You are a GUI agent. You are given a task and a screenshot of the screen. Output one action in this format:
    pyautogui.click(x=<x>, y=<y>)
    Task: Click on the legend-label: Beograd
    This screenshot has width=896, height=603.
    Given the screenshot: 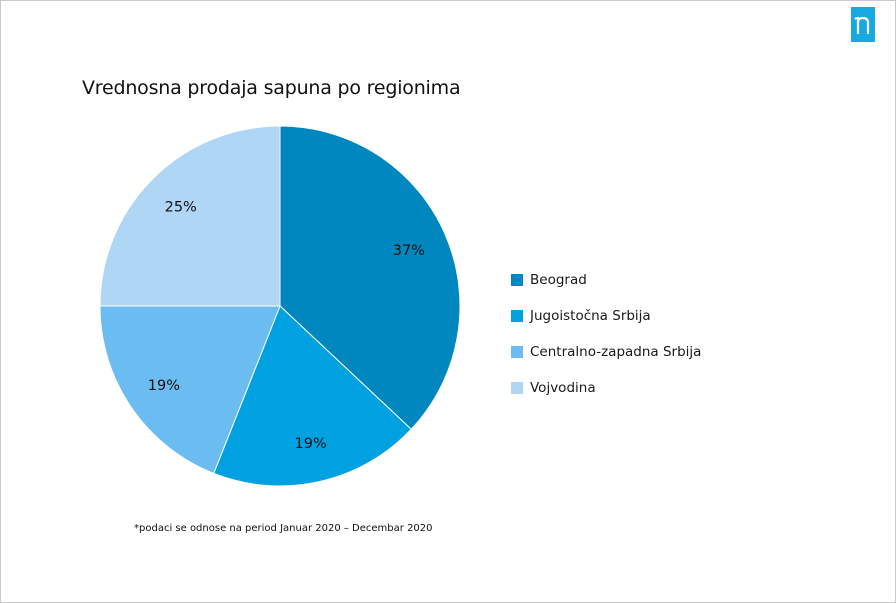 What is the action you would take?
    pyautogui.click(x=558, y=280)
    